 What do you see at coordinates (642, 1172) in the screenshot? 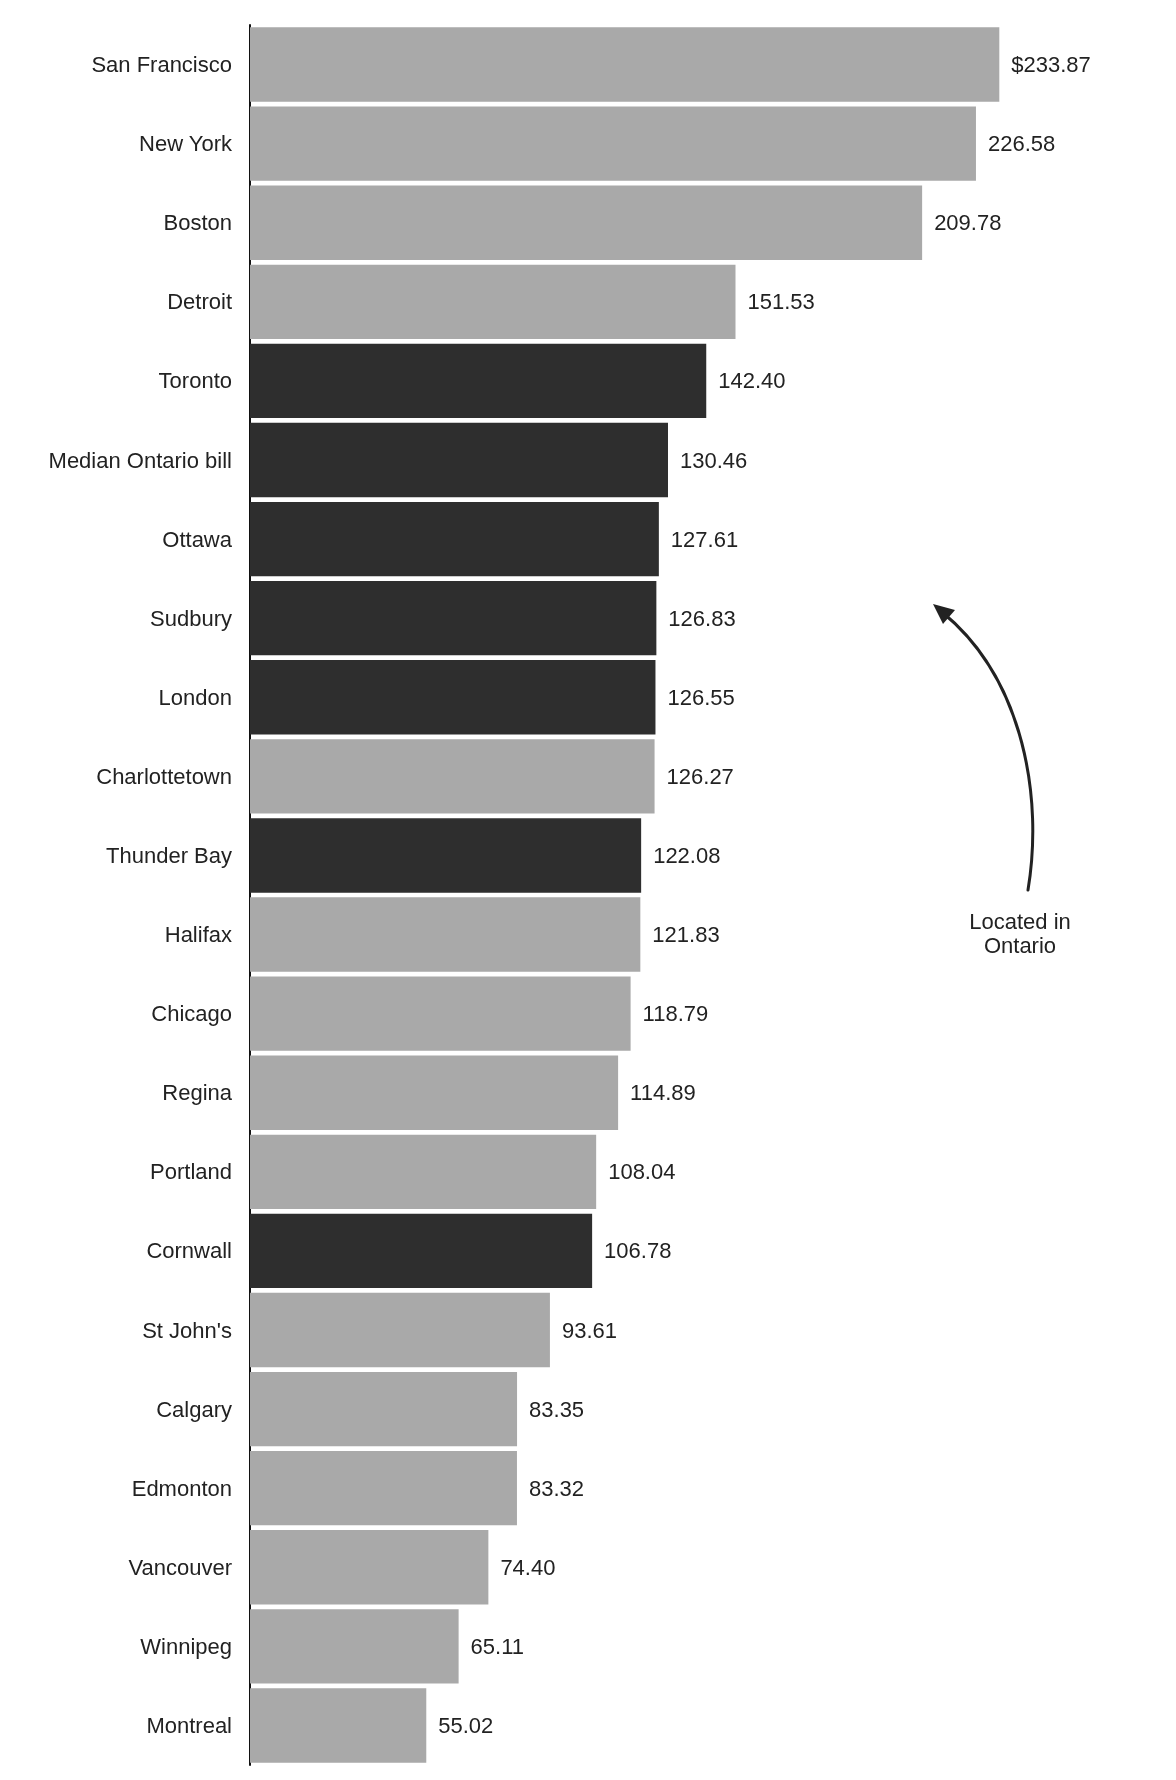
I see `data-label: 108.04` at bounding box center [642, 1172].